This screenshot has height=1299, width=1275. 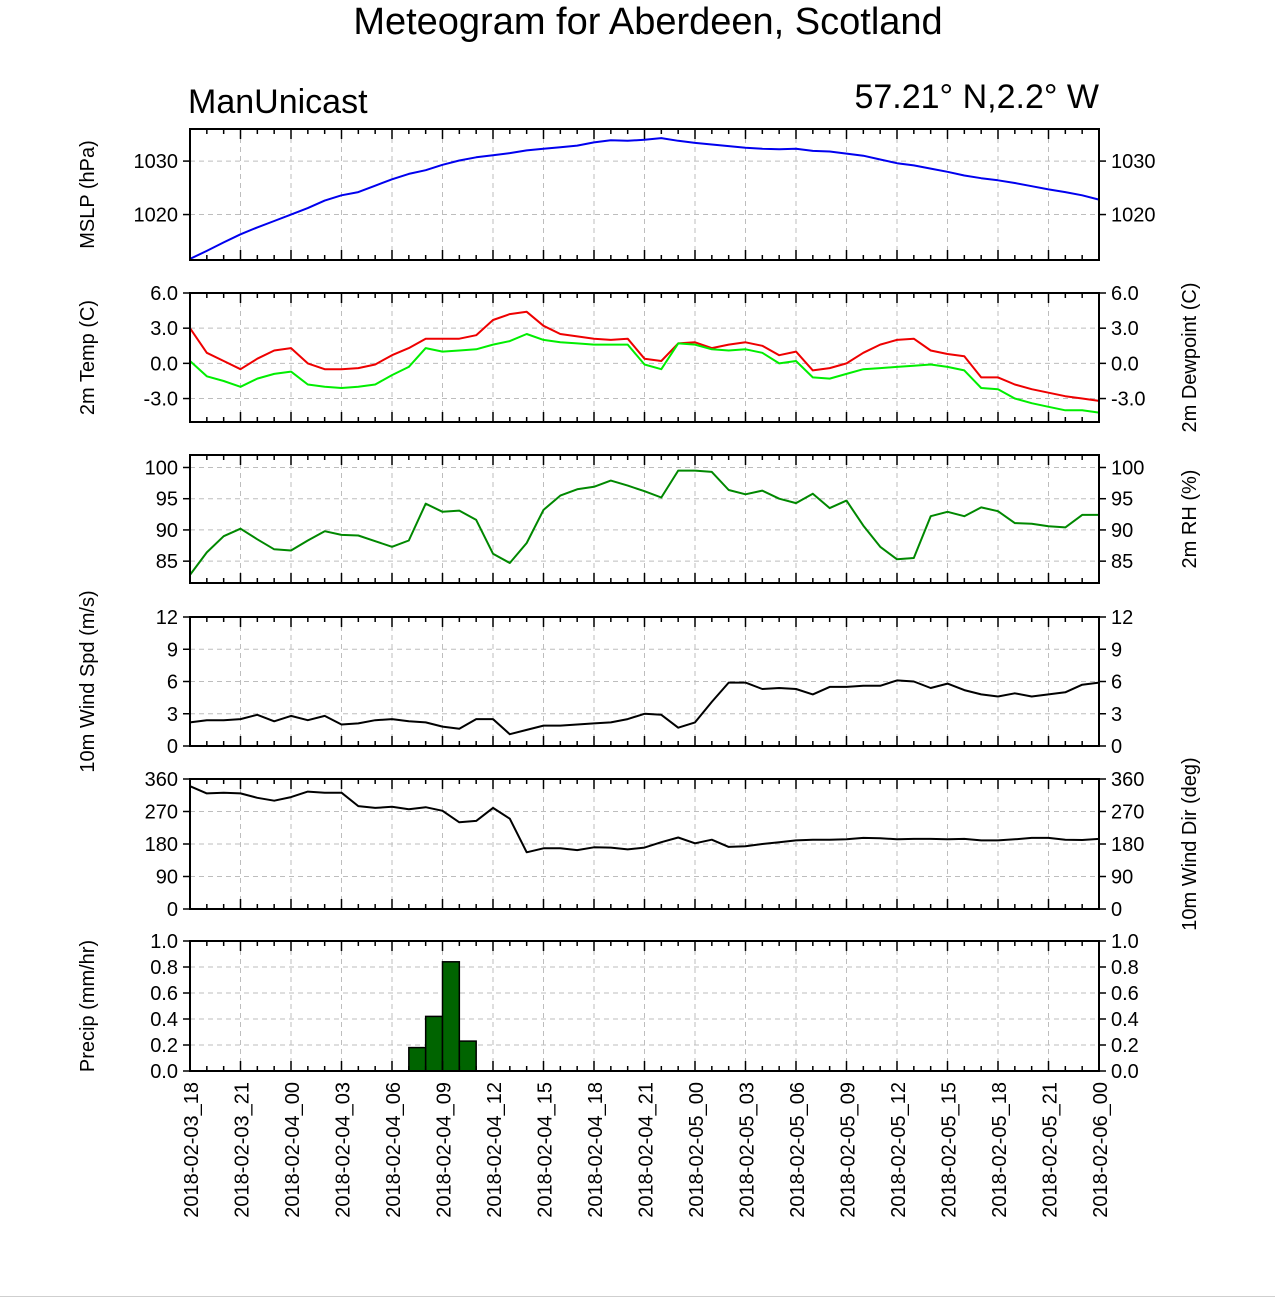 I want to click on chart-title: Meteogram for Aberdeen, Scotland, so click(x=647, y=22).